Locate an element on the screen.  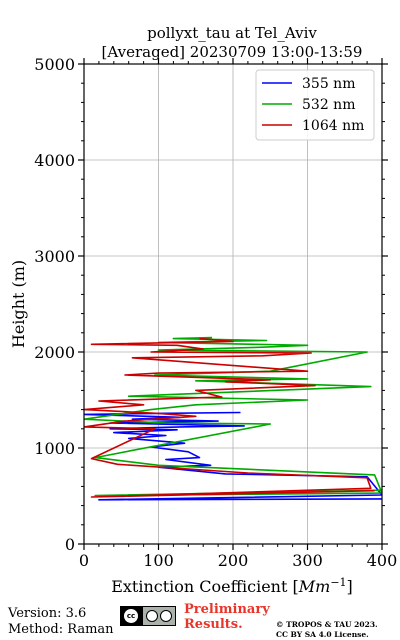
legend-label: 1064 nm is located at coordinates (333, 126).